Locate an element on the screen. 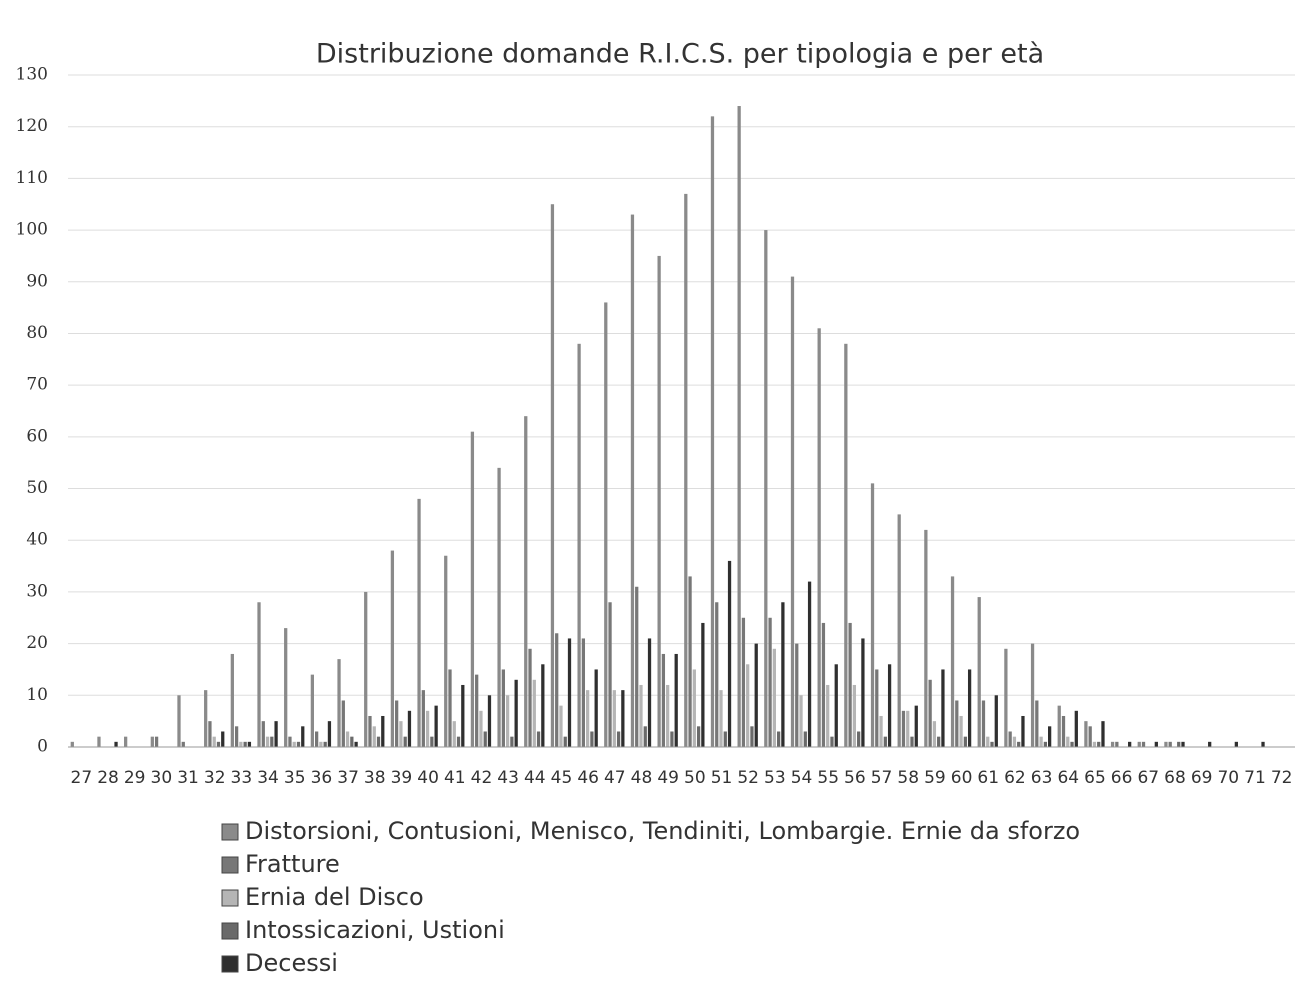 The image size is (1314, 991). x-tick-label: 45 is located at coordinates (562, 778).